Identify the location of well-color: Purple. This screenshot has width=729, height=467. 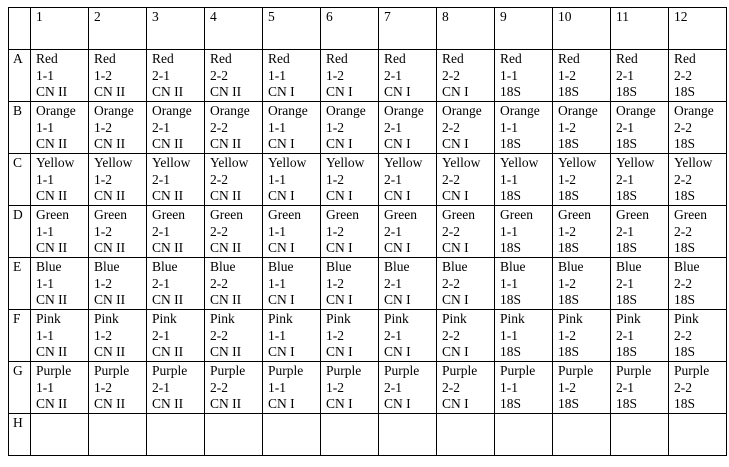
(170, 370).